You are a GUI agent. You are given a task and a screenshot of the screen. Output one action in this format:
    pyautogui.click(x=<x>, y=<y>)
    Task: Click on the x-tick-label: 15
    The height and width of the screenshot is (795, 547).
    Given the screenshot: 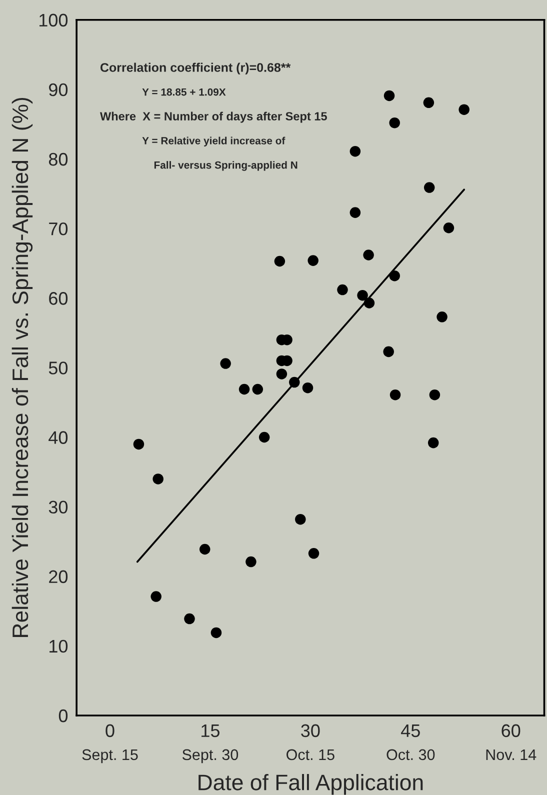 What is the action you would take?
    pyautogui.click(x=211, y=731)
    